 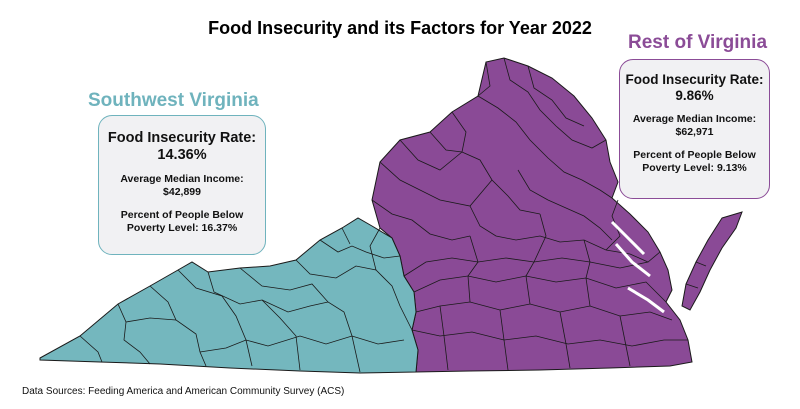 I want to click on southwest-income-value: $42,899, so click(x=182, y=192).